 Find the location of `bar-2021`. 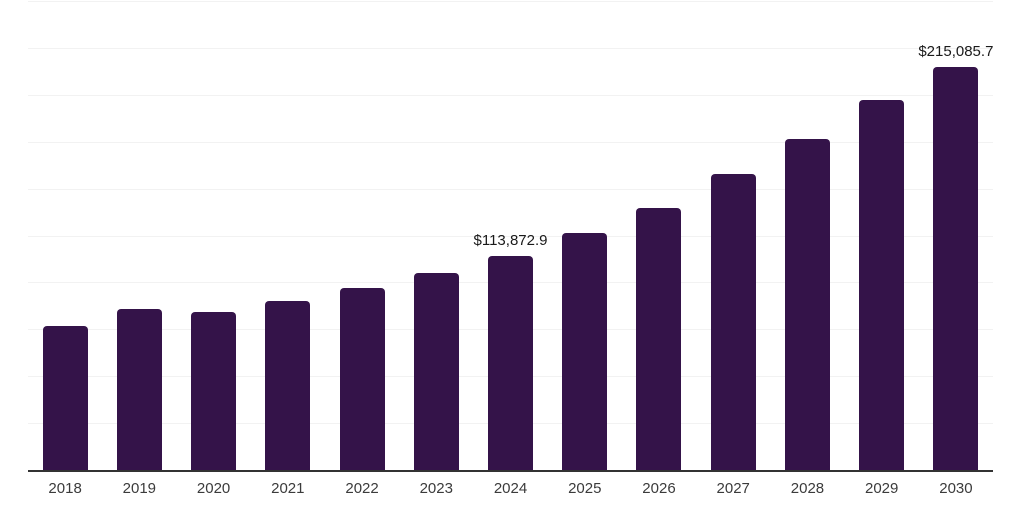

bar-2021 is located at coordinates (288, 385).